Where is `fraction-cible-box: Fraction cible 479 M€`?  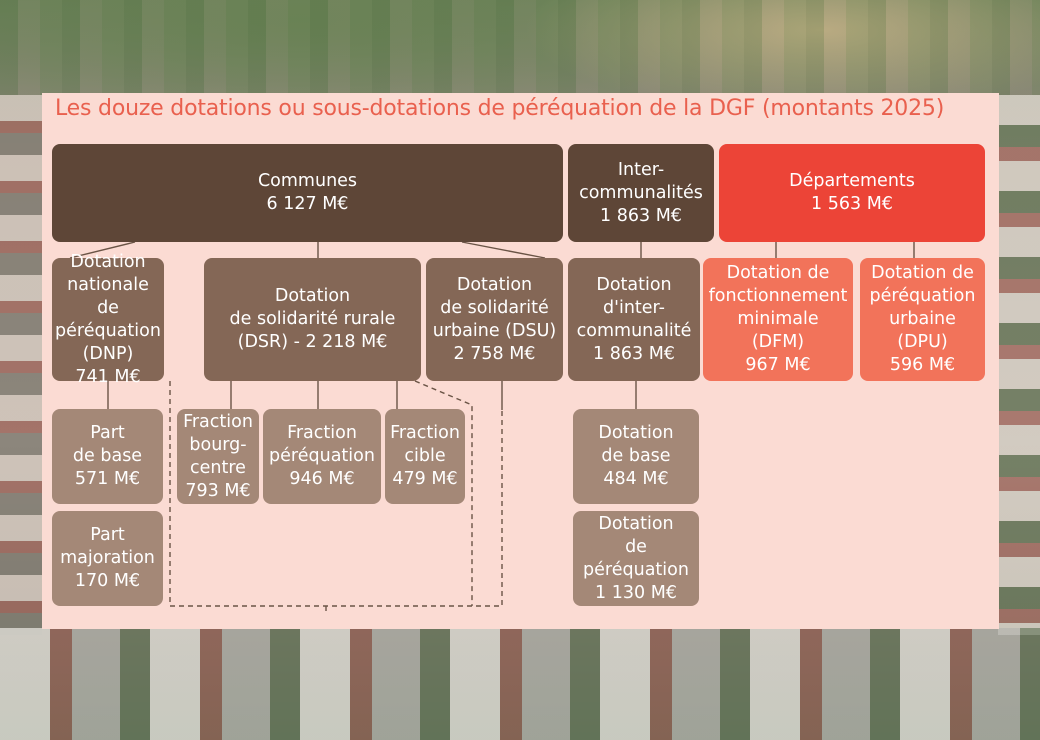 fraction-cible-box: Fraction cible 479 M€ is located at coordinates (425, 456).